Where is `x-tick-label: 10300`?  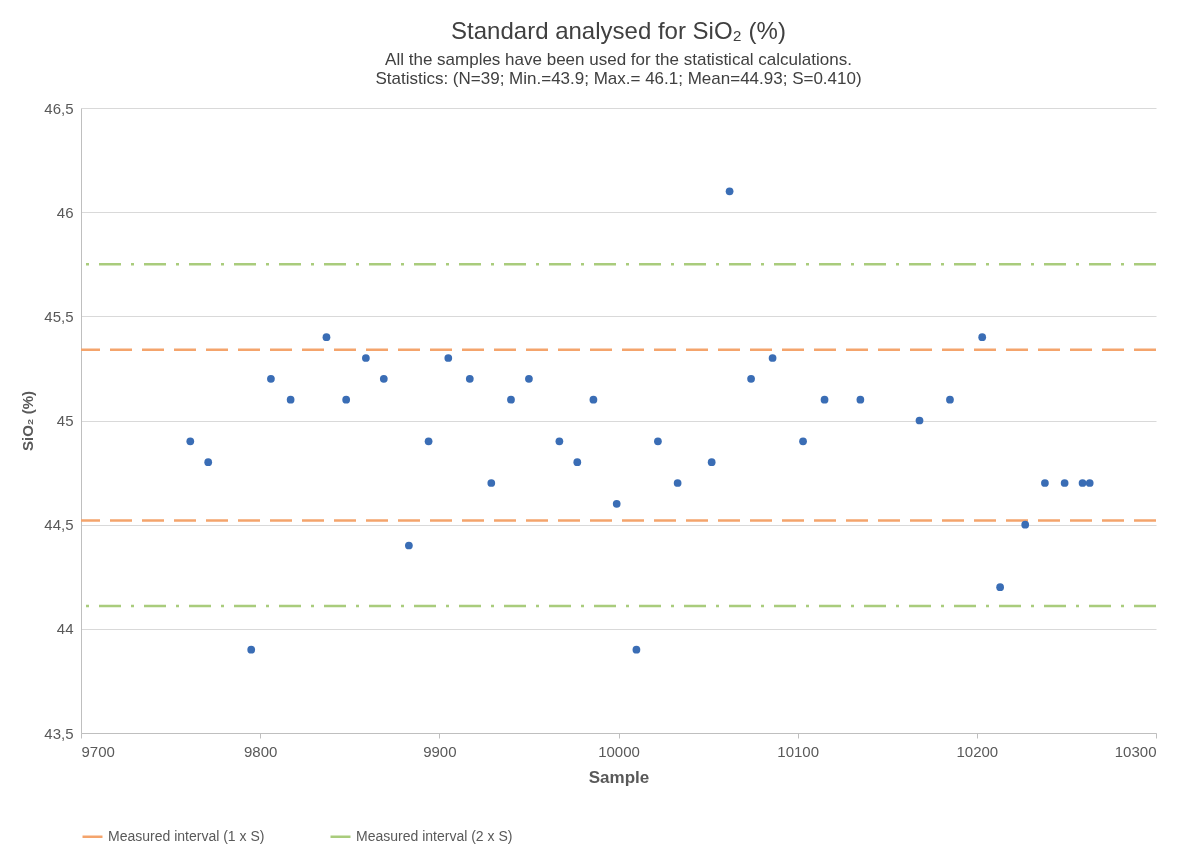
x-tick-label: 10300 is located at coordinates (1135, 751).